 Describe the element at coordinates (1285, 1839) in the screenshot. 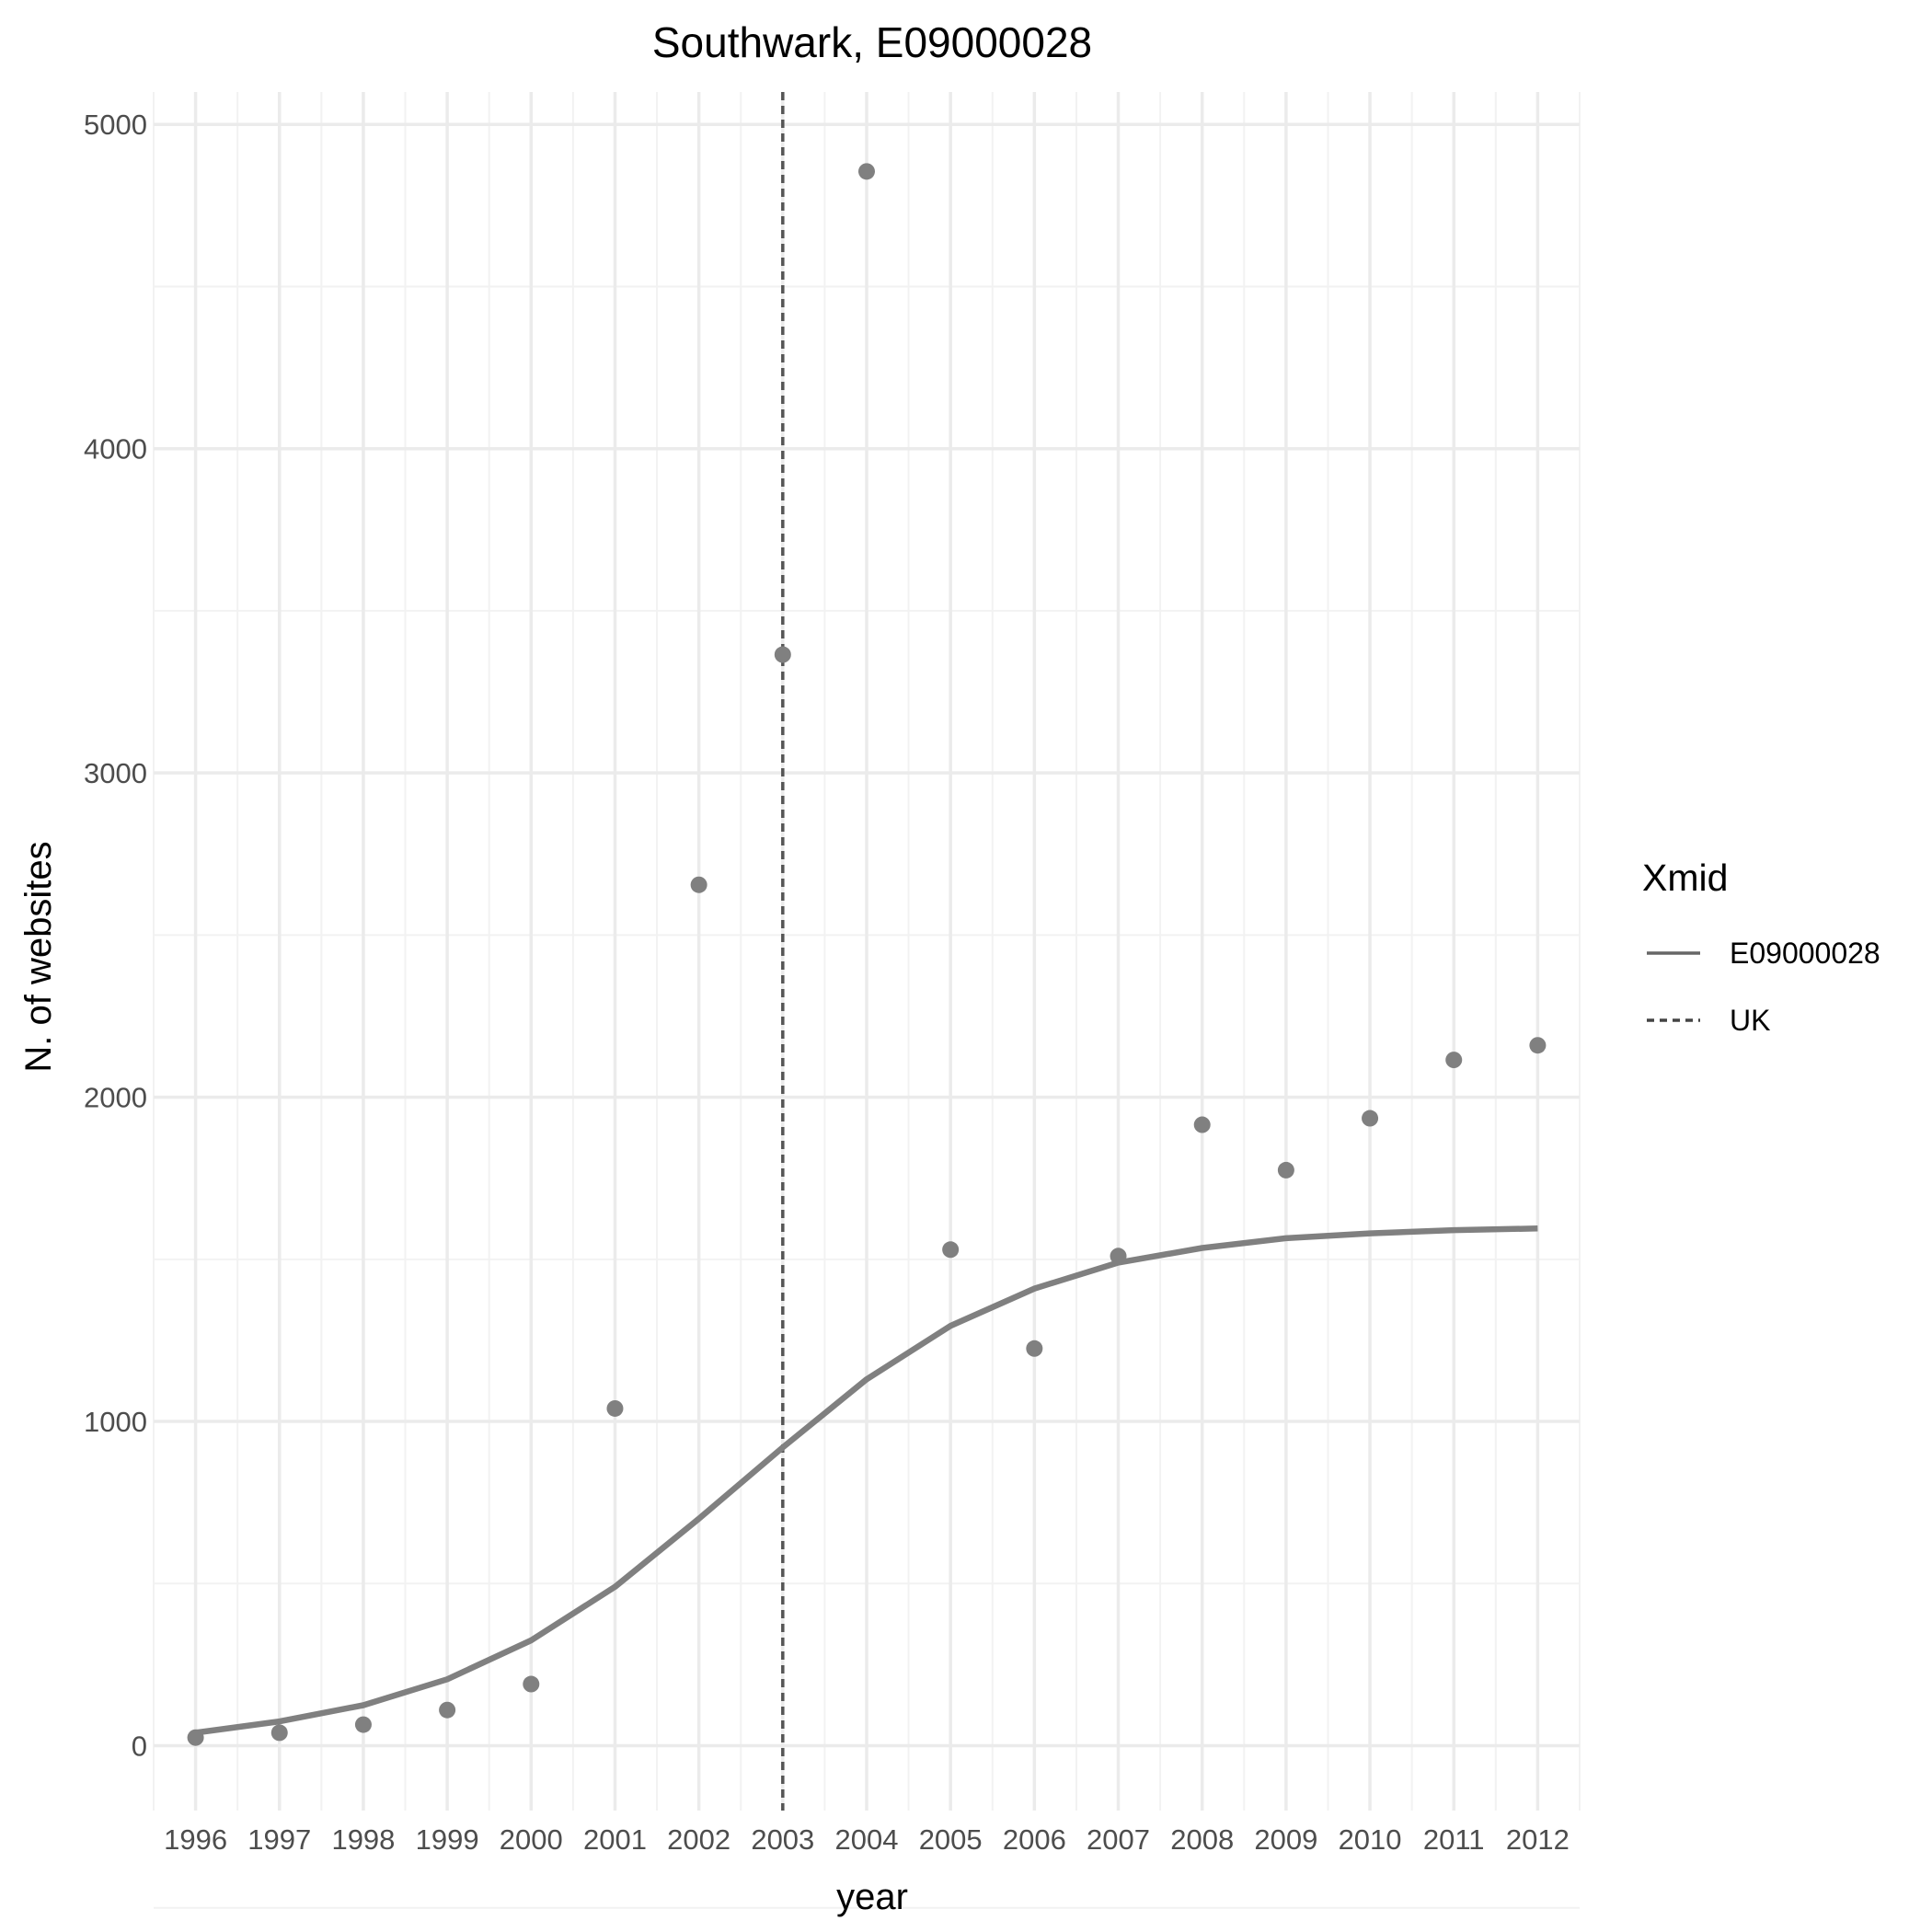

I see `x-tick-label: 2009` at that location.